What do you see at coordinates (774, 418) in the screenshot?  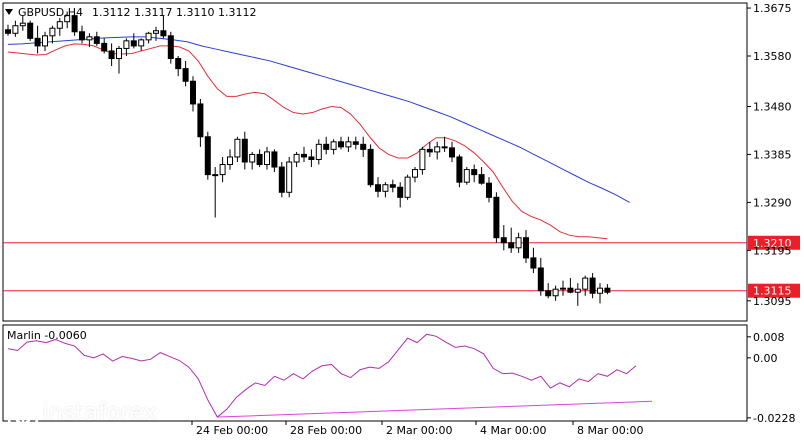 I see `oscillator-axis-label: -0.0228` at bounding box center [774, 418].